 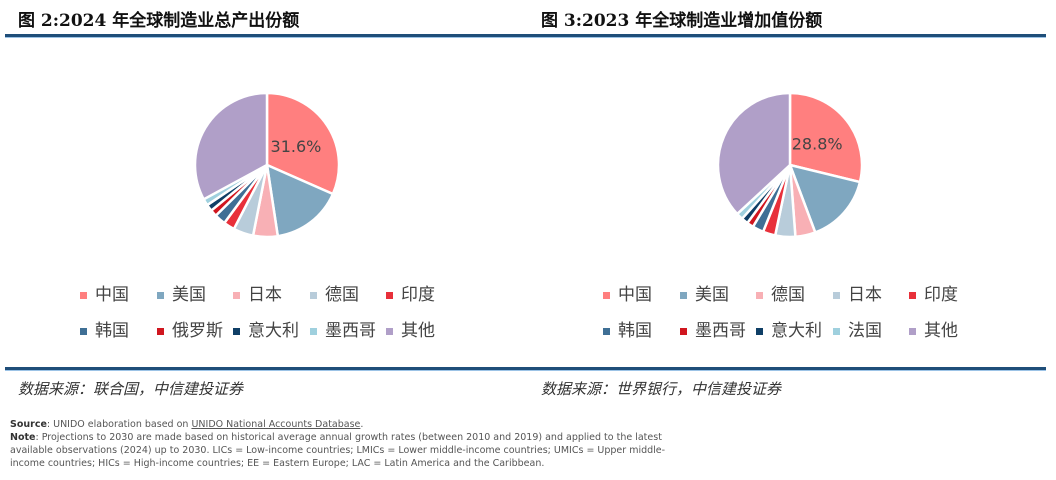 I want to click on chart-title-1: 图 2:2024 年全球制造业总产出份额, so click(x=159, y=21).